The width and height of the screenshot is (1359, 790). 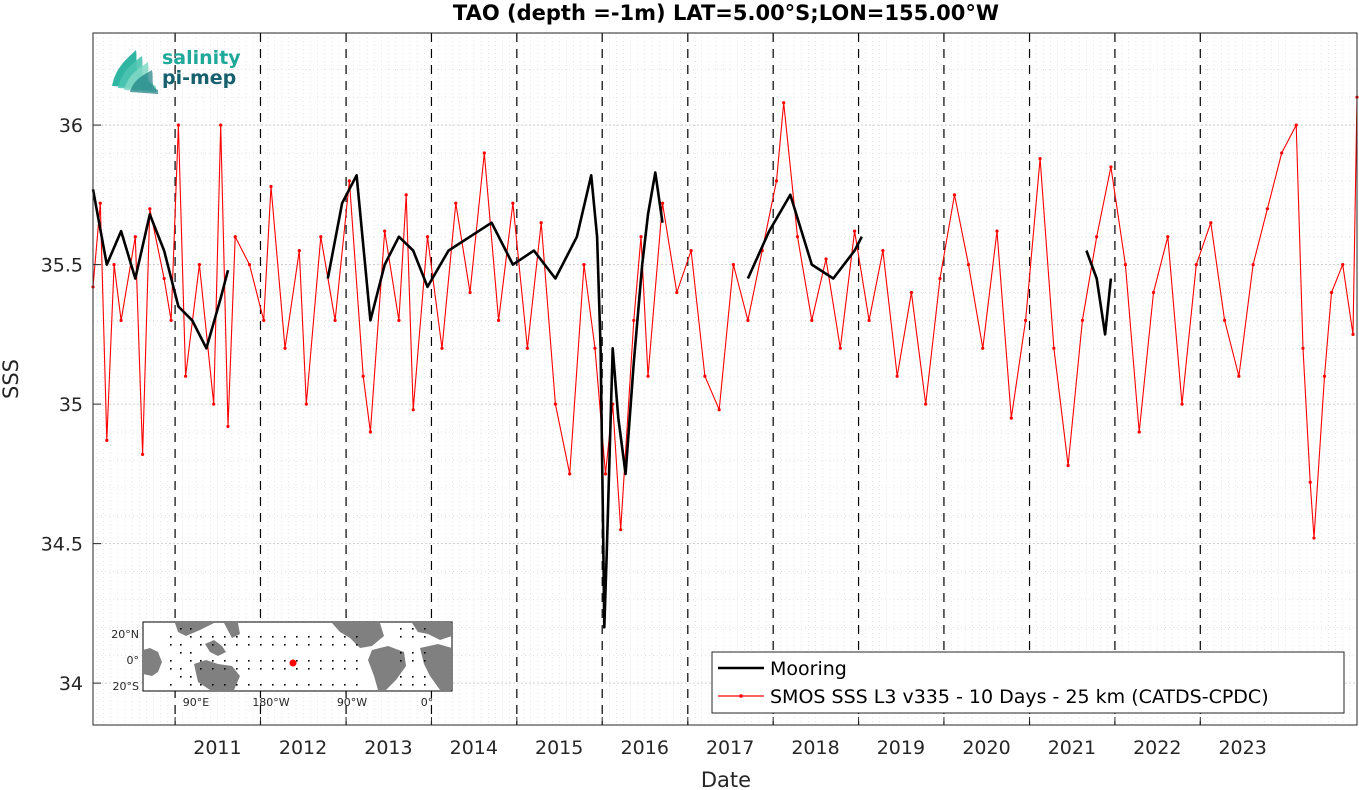 I want to click on inset-lat-label-0: 0°, so click(x=133, y=660).